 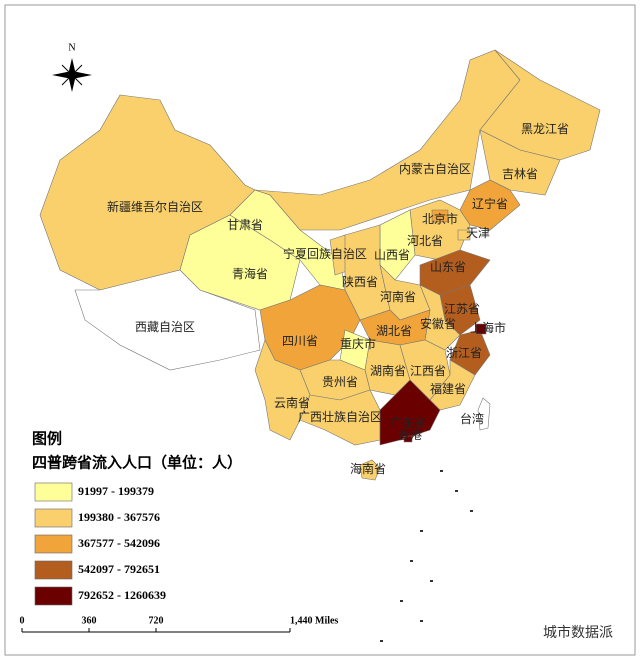 I want to click on province-label: 安徽省, so click(x=438, y=323).